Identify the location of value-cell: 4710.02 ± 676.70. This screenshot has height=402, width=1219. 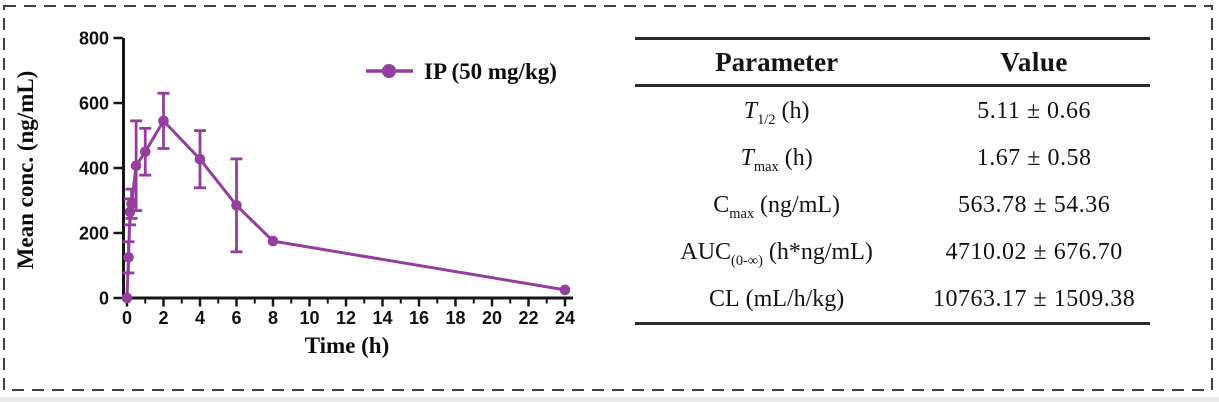
(1034, 251).